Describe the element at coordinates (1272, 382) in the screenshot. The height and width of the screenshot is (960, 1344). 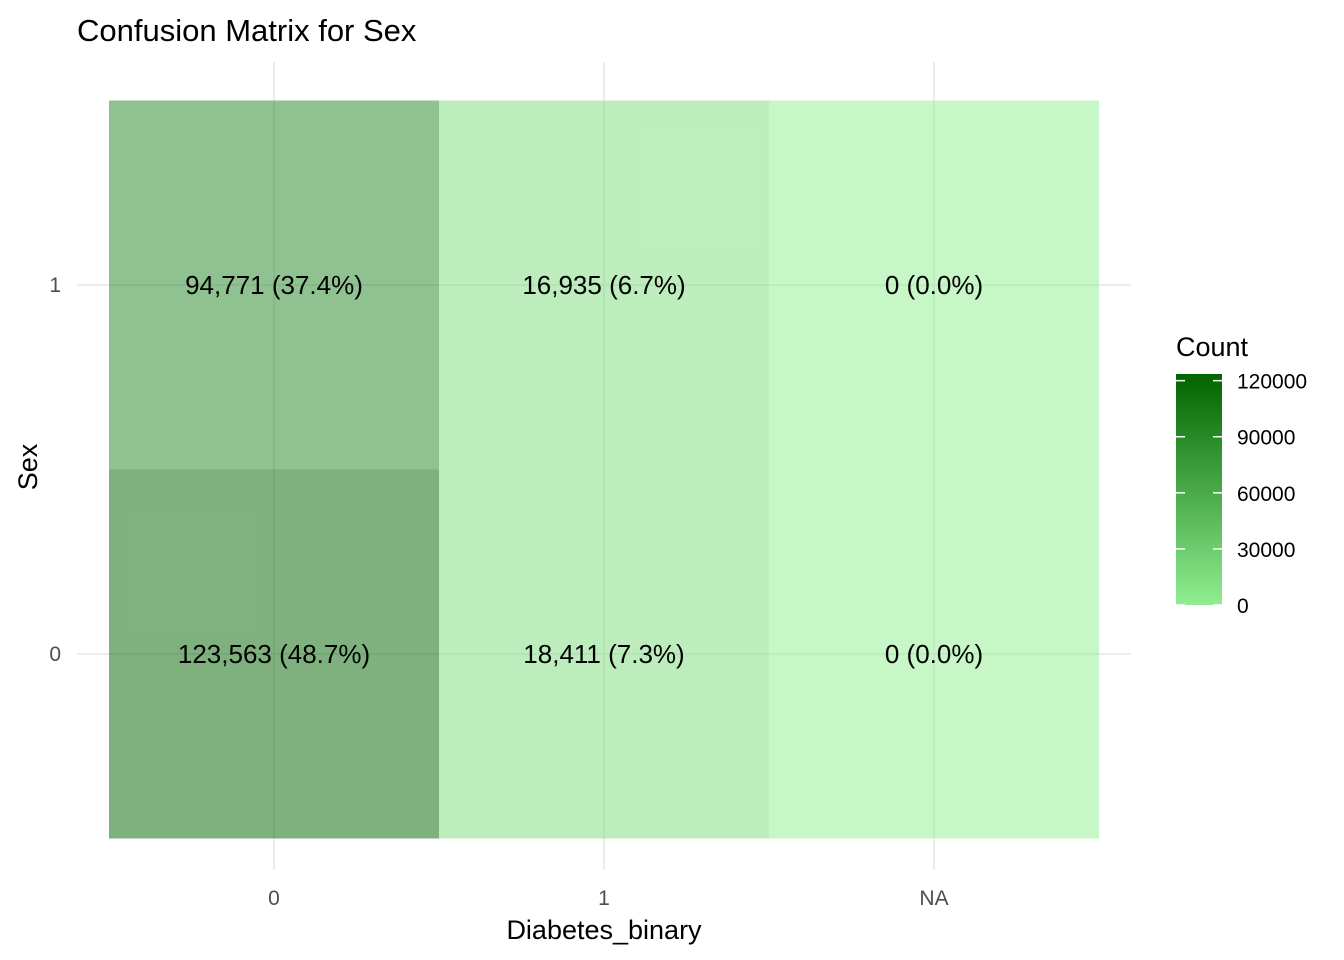
I see `legend-tick-label-120000: 120000` at that location.